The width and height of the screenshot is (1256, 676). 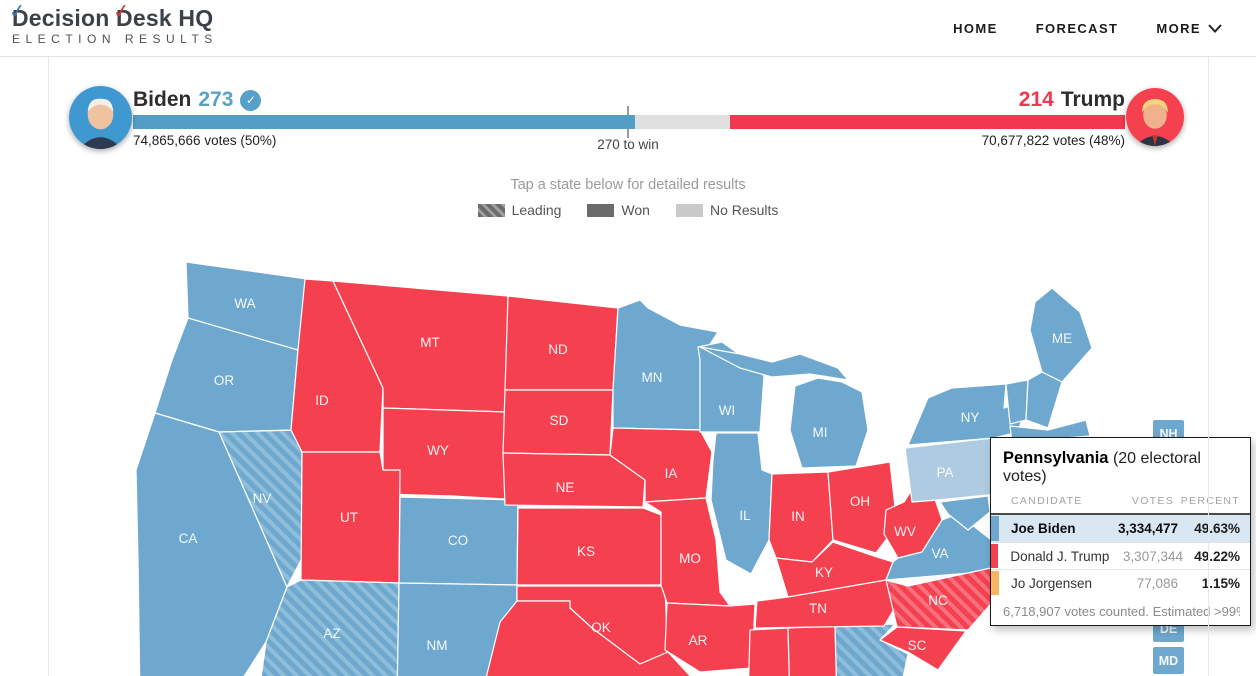 What do you see at coordinates (100, 117) in the screenshot?
I see `biden-avatar` at bounding box center [100, 117].